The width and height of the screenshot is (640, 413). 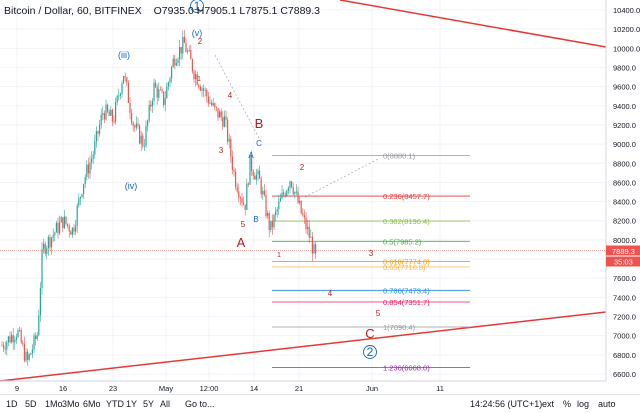 What do you see at coordinates (132, 404) in the screenshot?
I see `timeframe-1y: 1Y` at bounding box center [132, 404].